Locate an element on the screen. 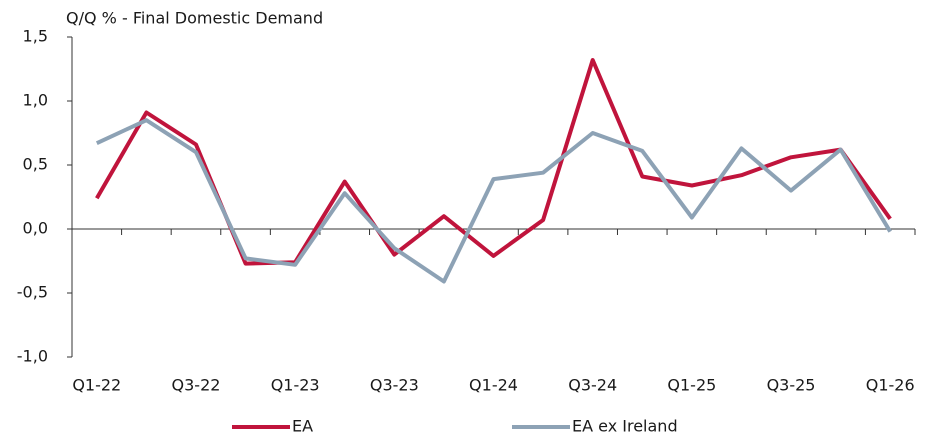 This screenshot has height=436, width=933. y-tick-label: -1,0 is located at coordinates (32, 356).